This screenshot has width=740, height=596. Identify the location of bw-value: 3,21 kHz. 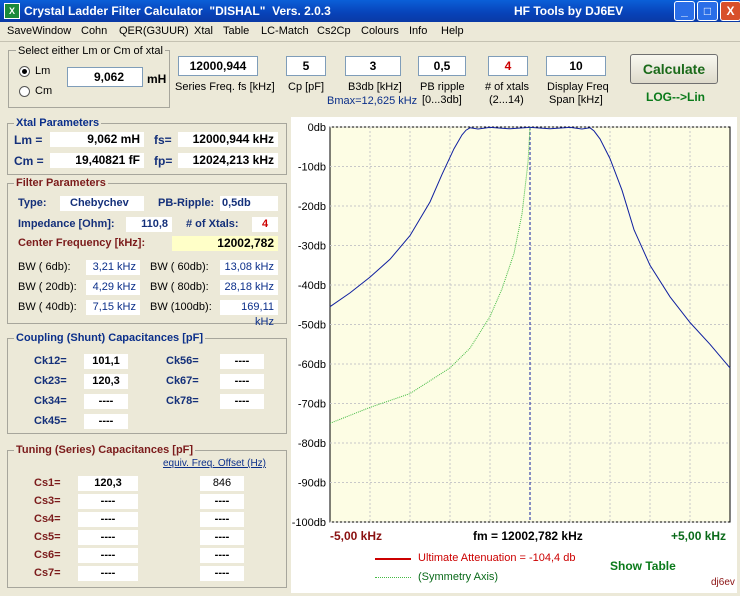
(113, 267).